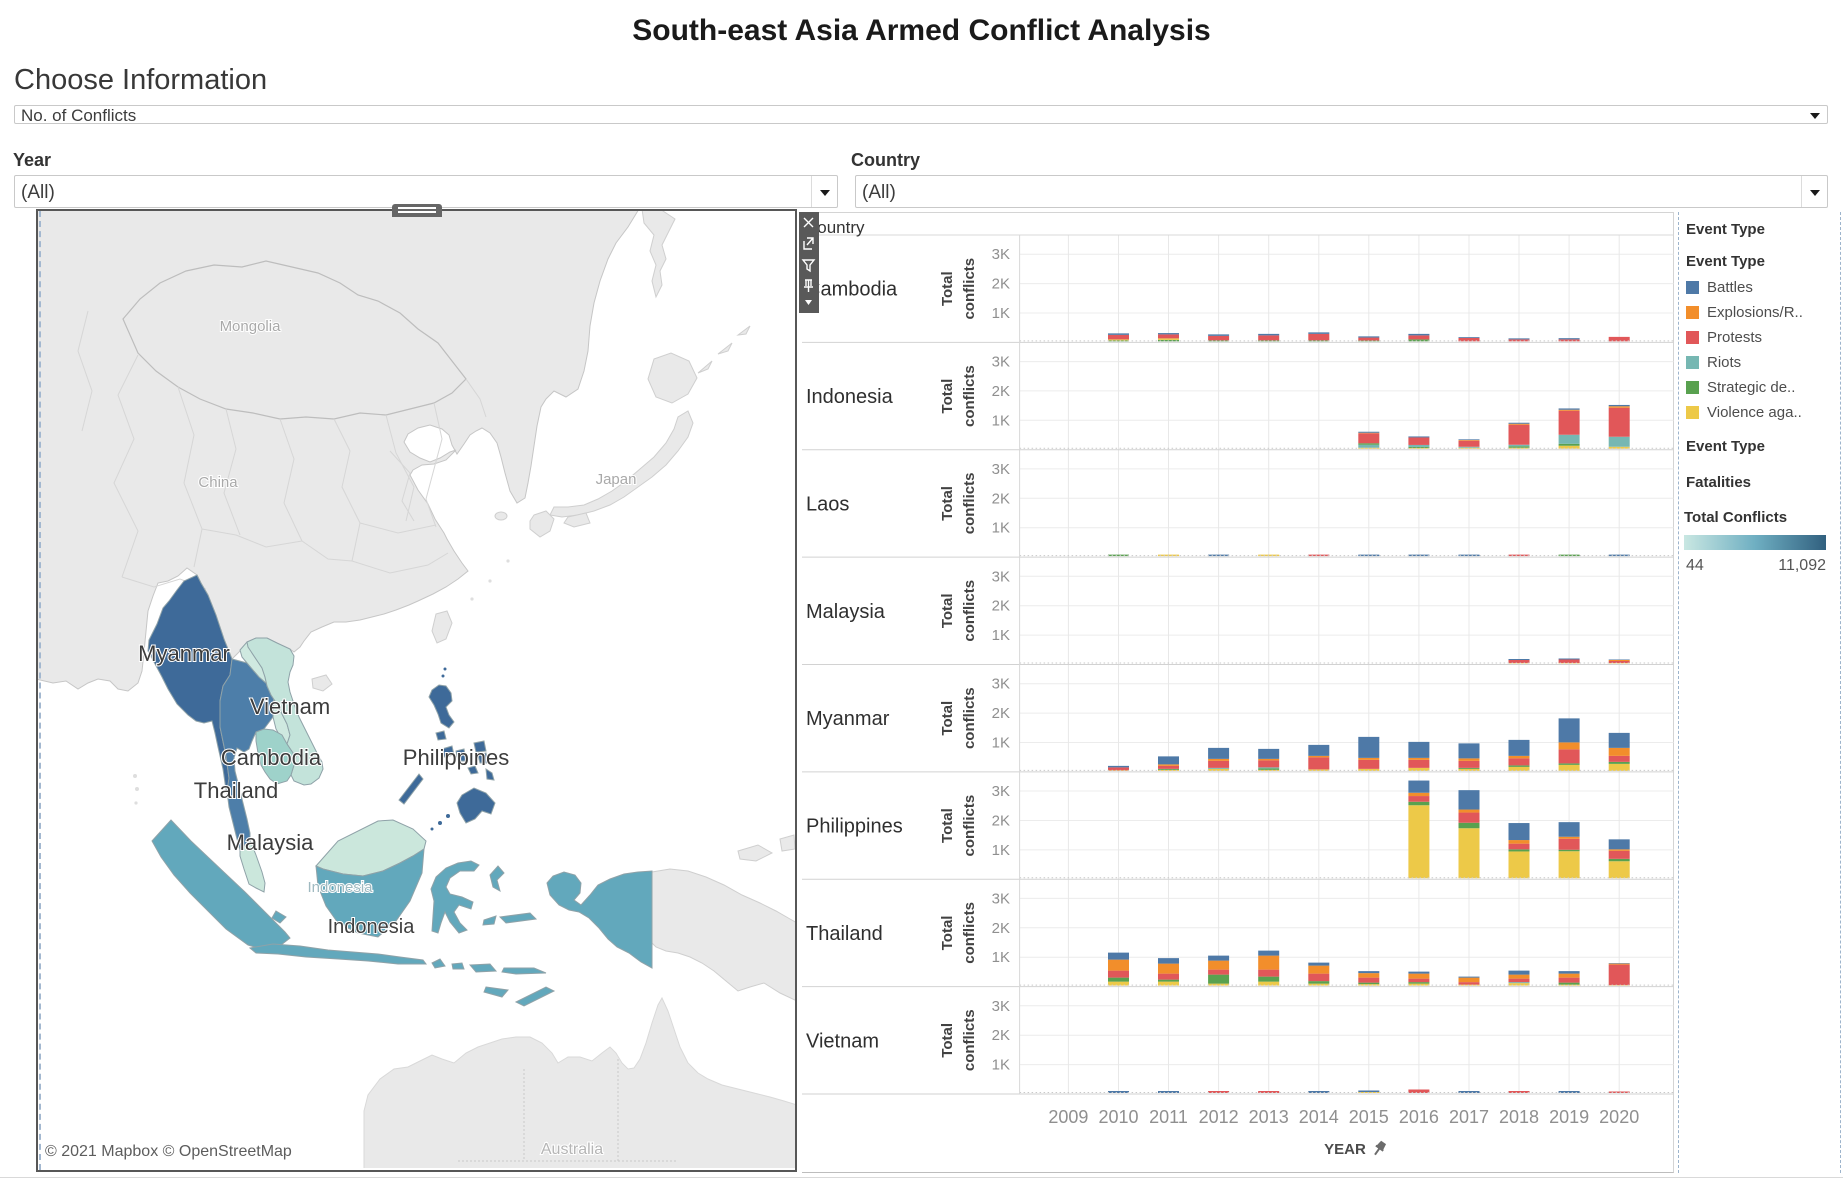  I want to click on svg-text: Mongolia, so click(251, 326).